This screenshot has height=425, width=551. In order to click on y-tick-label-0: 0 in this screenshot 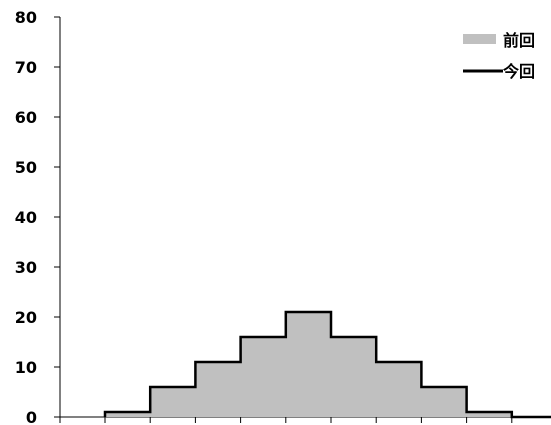, I will do `click(31, 416)`.